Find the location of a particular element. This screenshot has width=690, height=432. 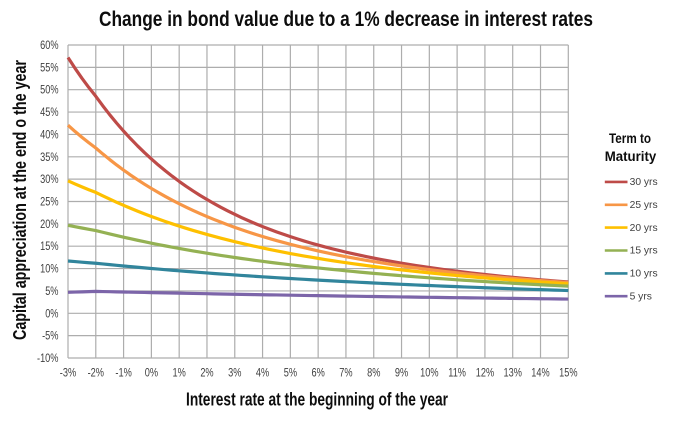

svg-text: 60% is located at coordinates (49, 46).